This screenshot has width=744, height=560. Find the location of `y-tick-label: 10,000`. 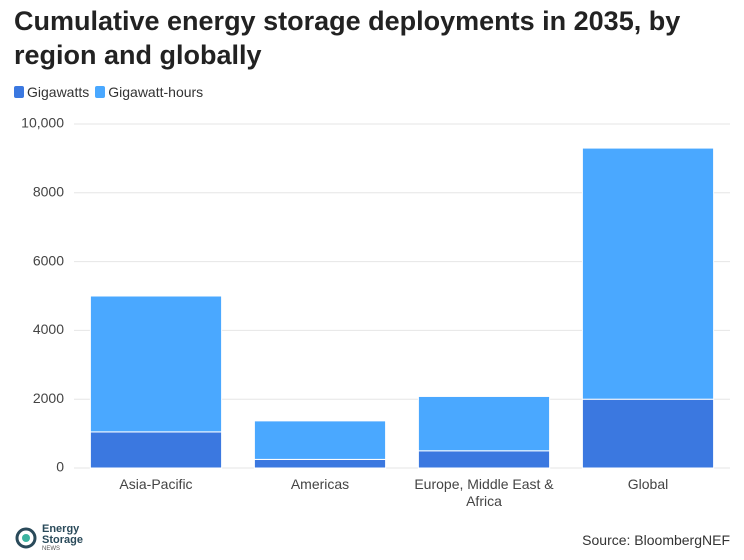

y-tick-label: 10,000 is located at coordinates (42, 123).